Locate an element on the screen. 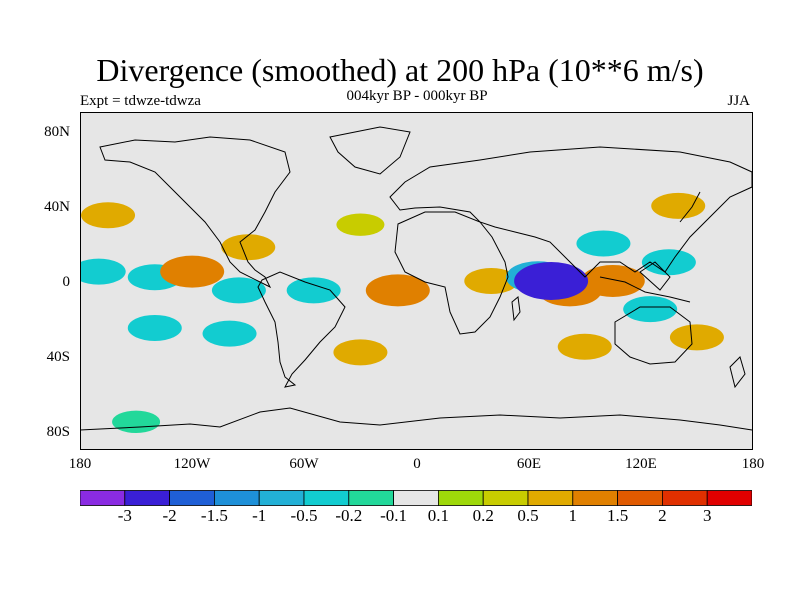 This screenshot has width=800, height=600. colorbar-label: -3 is located at coordinates (124, 515).